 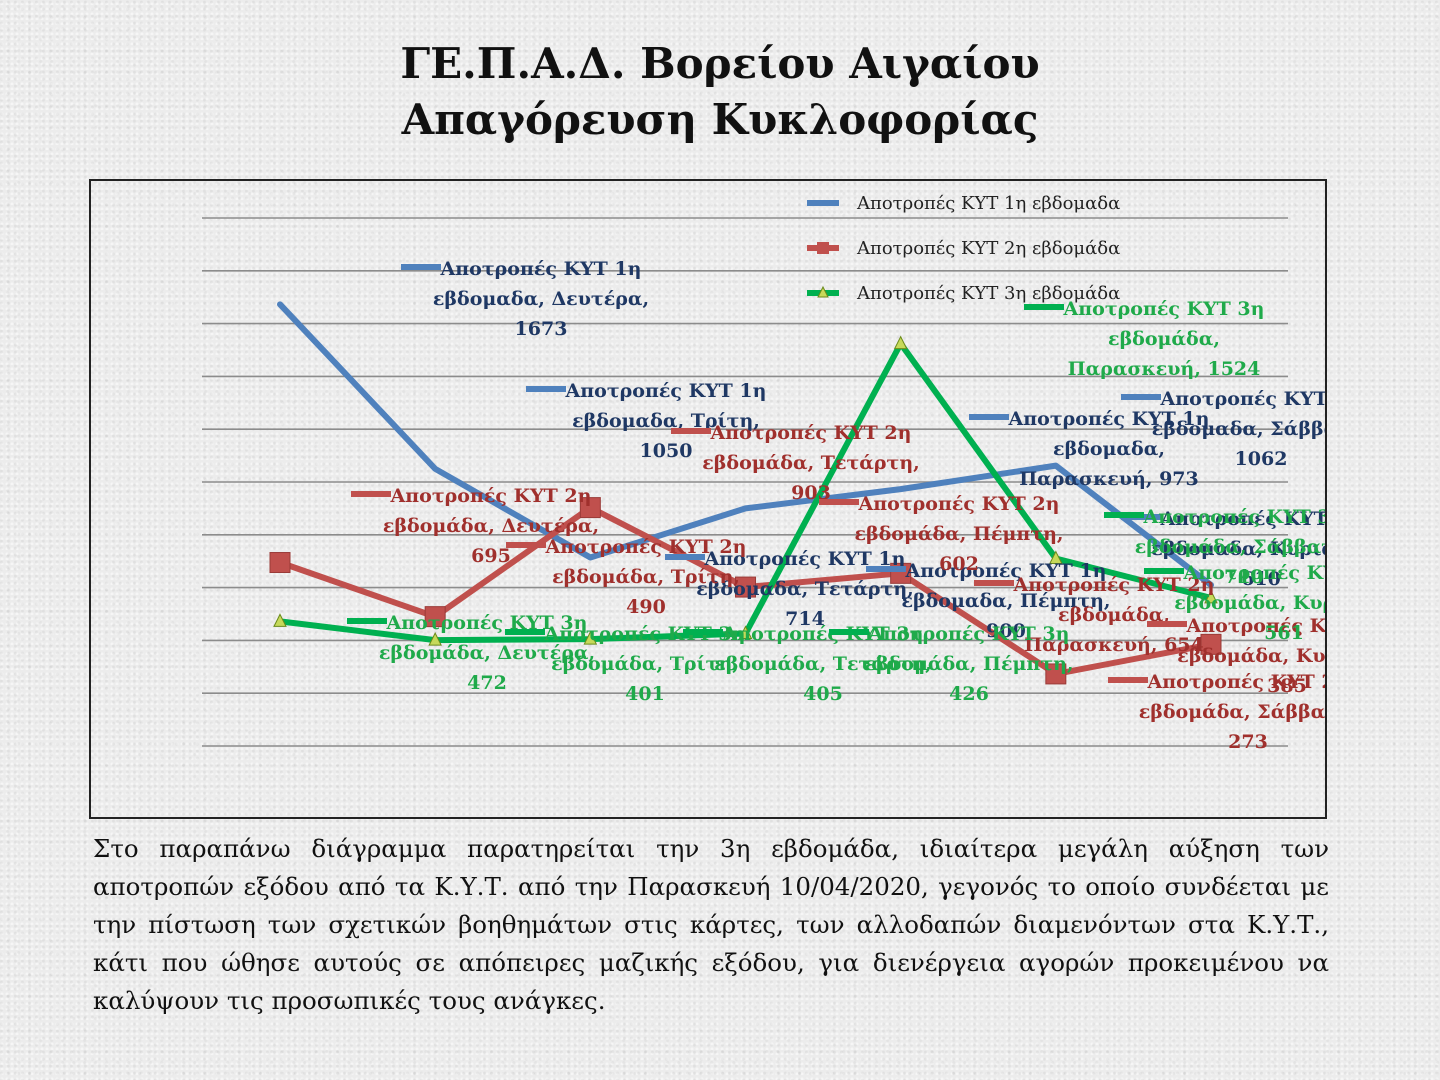 What do you see at coordinates (1006, 631) in the screenshot?
I see `data-label-line: 900` at bounding box center [1006, 631].